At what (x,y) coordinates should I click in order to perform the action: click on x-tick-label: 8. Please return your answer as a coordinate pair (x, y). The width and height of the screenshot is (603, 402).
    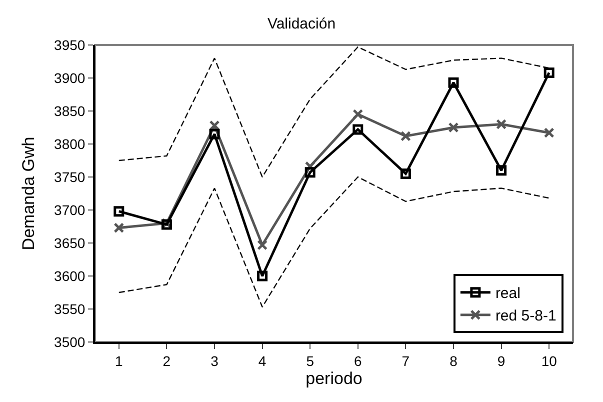
    Looking at the image, I should click on (454, 360).